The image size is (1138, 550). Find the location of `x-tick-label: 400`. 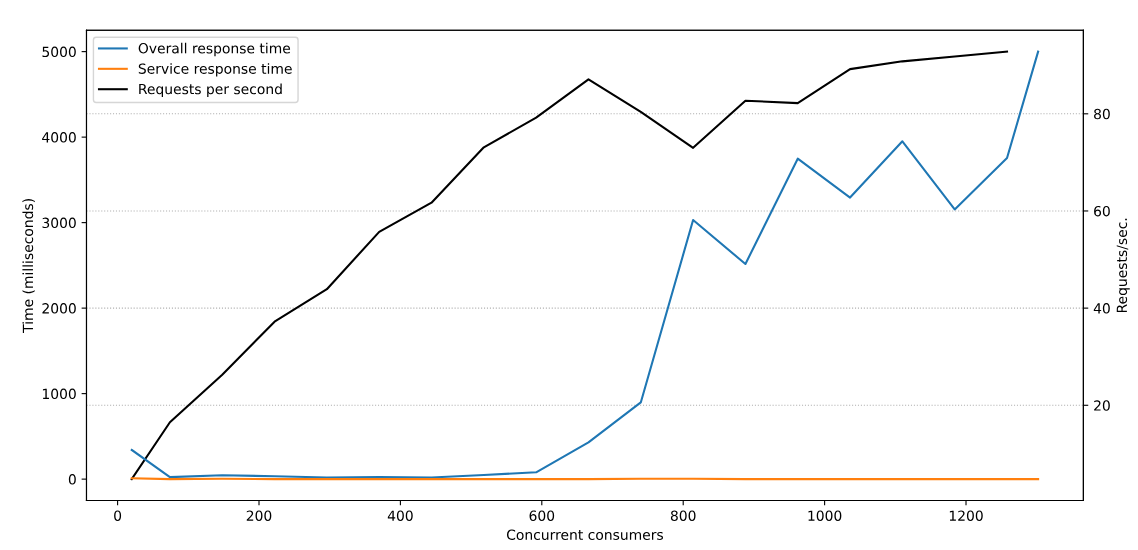

x-tick-label: 400 is located at coordinates (400, 515).